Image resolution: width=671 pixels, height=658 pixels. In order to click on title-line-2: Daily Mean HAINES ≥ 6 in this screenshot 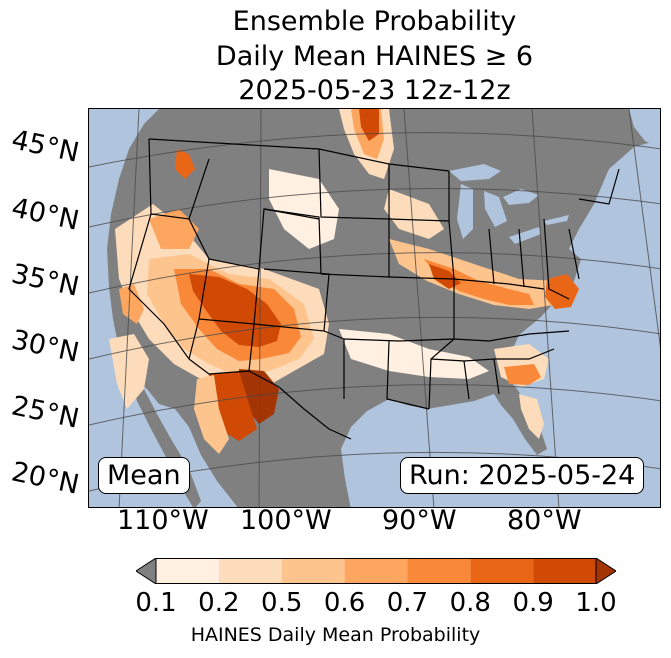, I will do `click(374, 56)`.